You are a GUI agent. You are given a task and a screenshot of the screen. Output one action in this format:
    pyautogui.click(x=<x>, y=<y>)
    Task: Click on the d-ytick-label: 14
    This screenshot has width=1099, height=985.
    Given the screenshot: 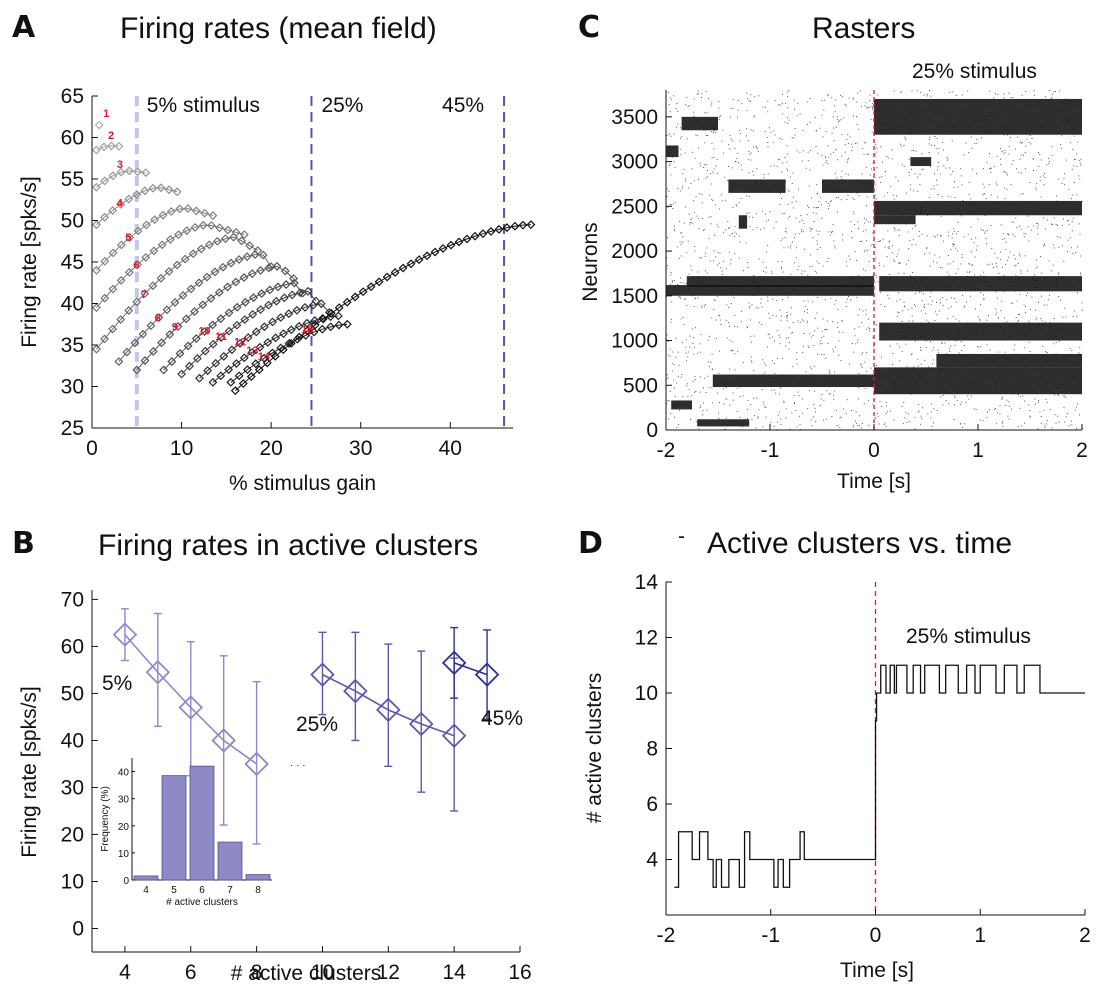 What is the action you would take?
    pyautogui.click(x=647, y=582)
    